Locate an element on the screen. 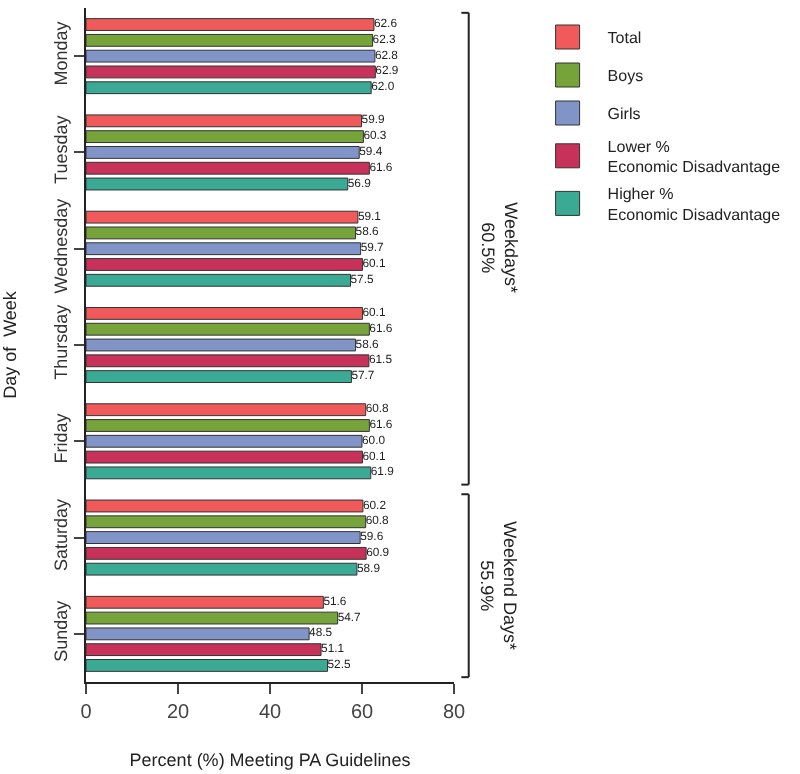 The image size is (800, 774). x-tick-label: 20 is located at coordinates (178, 713).